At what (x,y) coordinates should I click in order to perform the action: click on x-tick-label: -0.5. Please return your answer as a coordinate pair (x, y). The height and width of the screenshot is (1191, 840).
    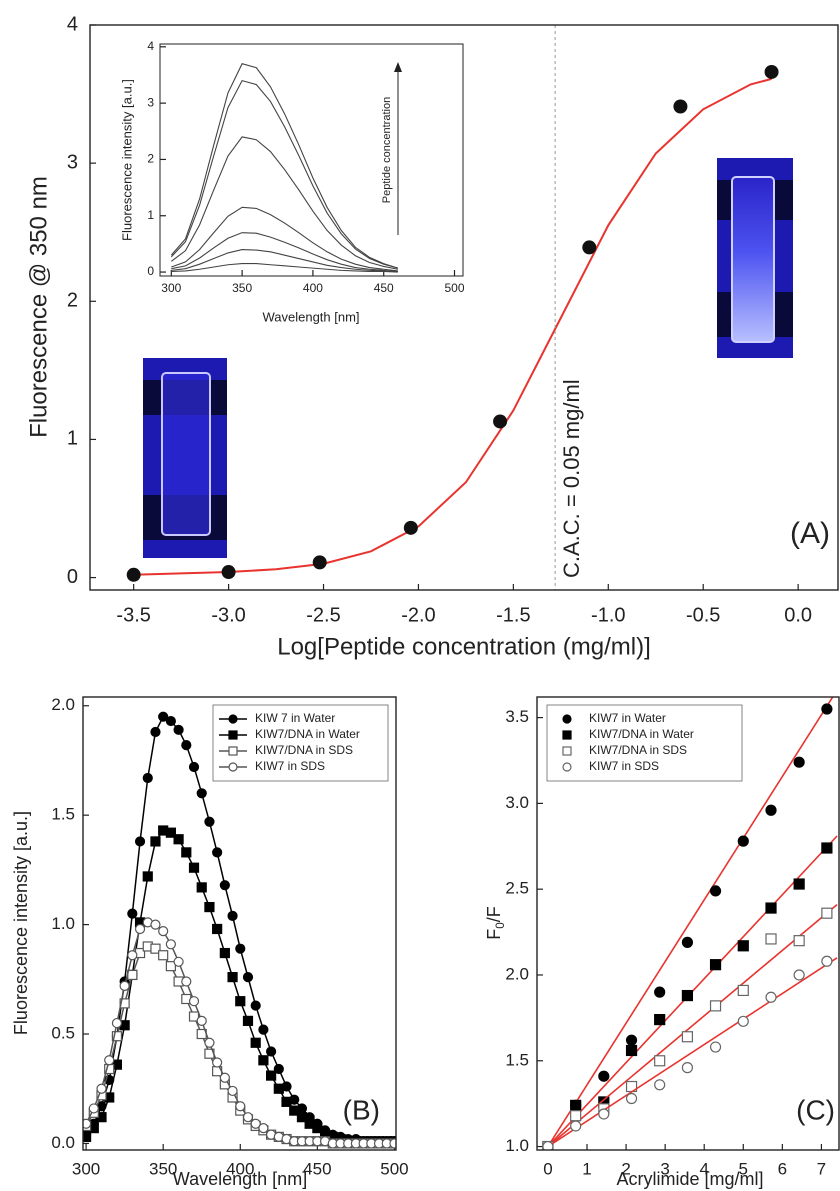
    Looking at the image, I should click on (703, 615).